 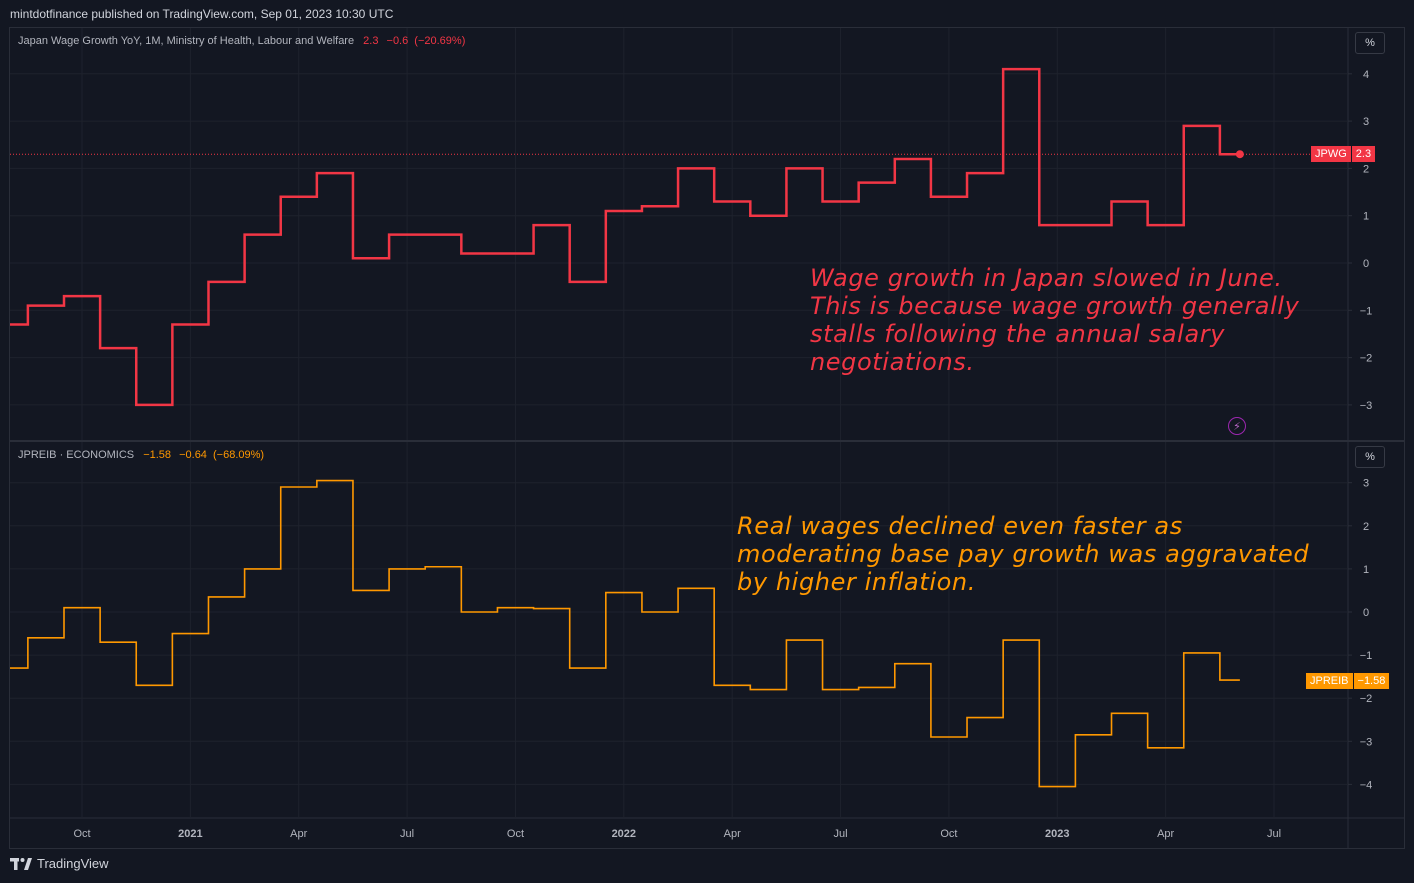 I want to click on x-tick-label: 2022, so click(x=624, y=834).